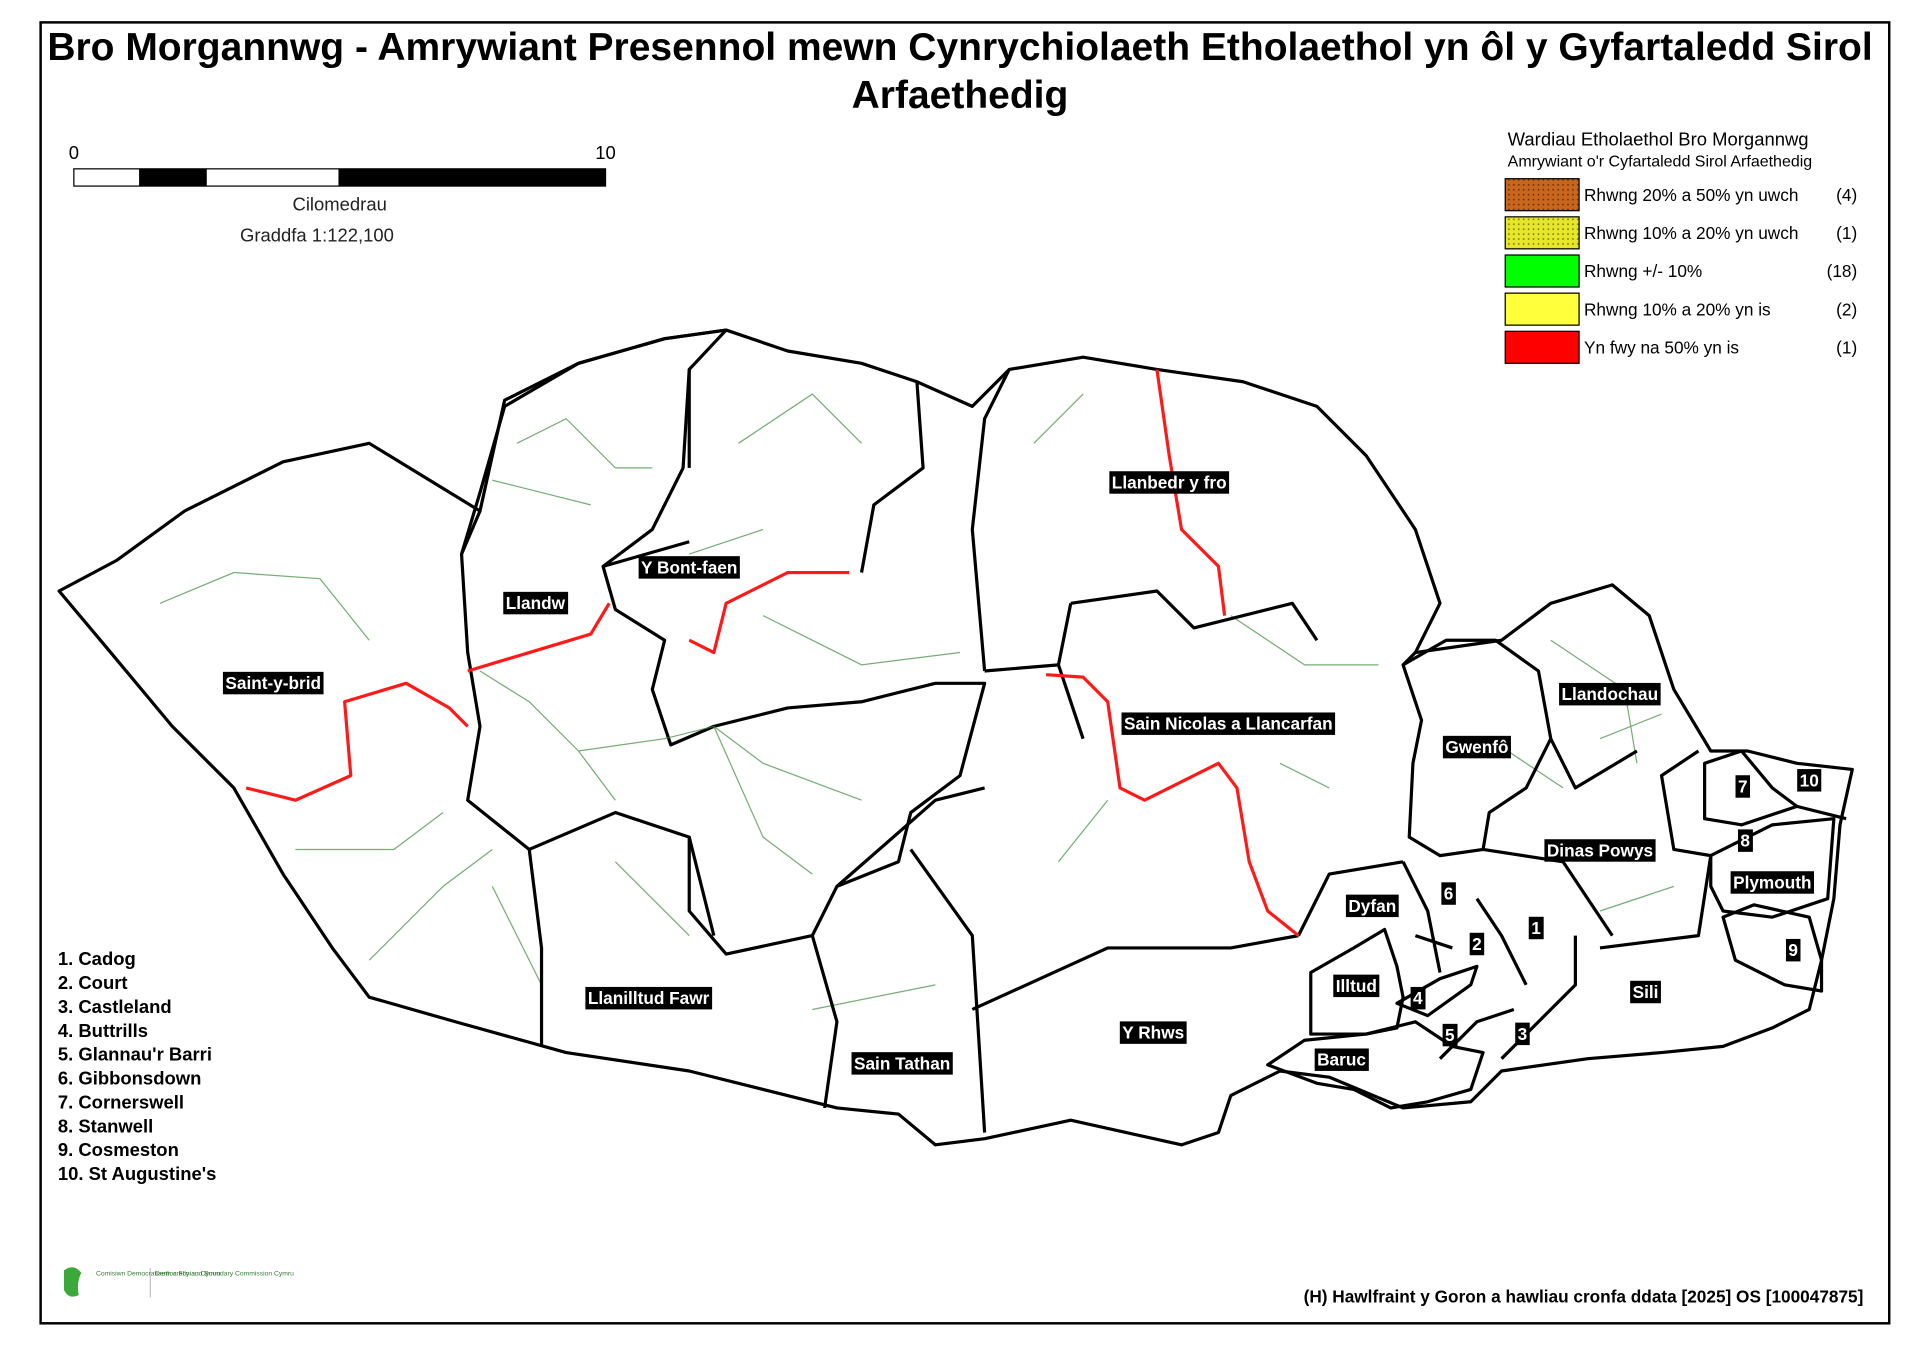 This screenshot has width=1920, height=1358. I want to click on legend-label: Rhwng 20% a 50% yn uwch, so click(1691, 195).